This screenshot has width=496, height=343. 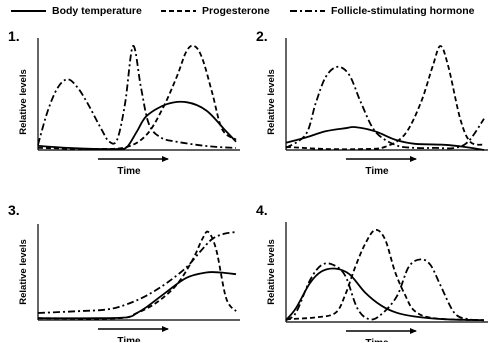 I want to click on legend-label-progesterone: Progesterone, so click(x=236, y=11).